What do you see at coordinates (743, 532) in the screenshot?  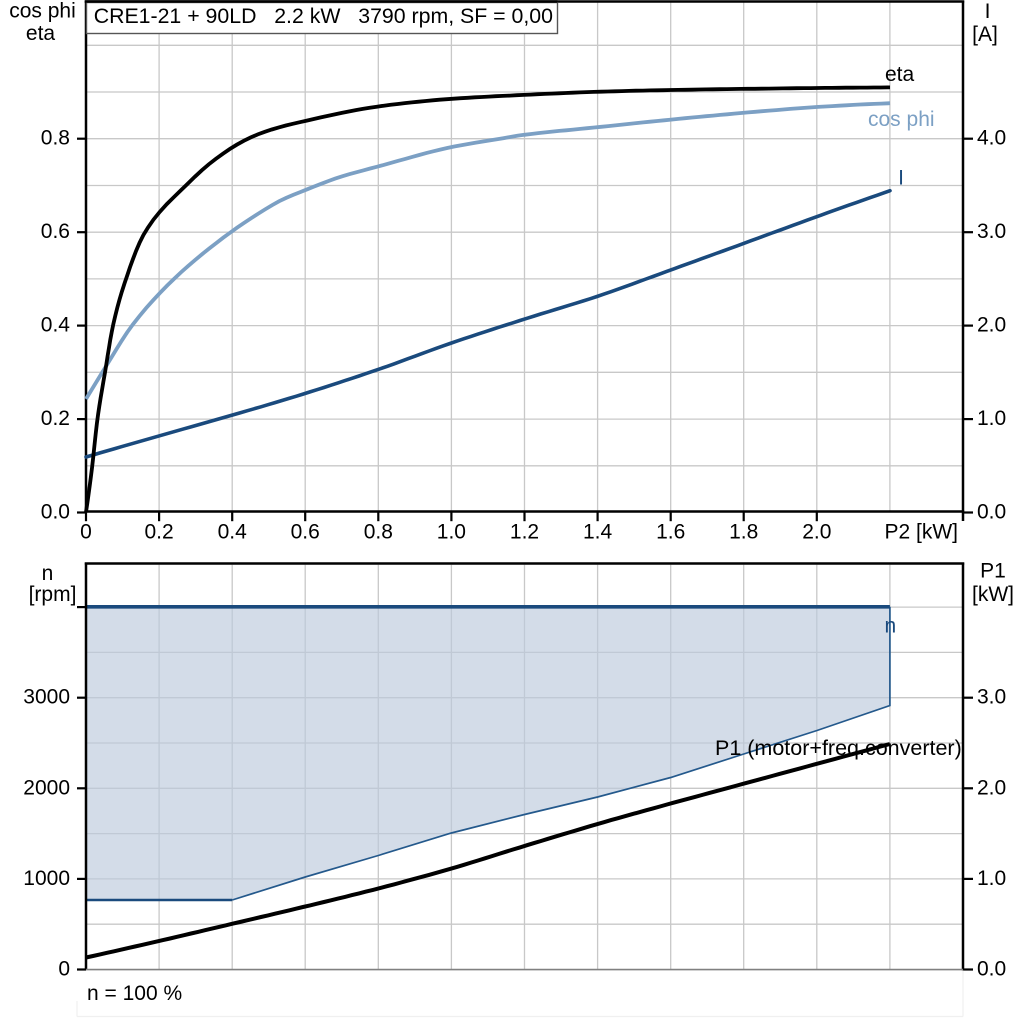 I see `svg-text: 1.8` at bounding box center [743, 532].